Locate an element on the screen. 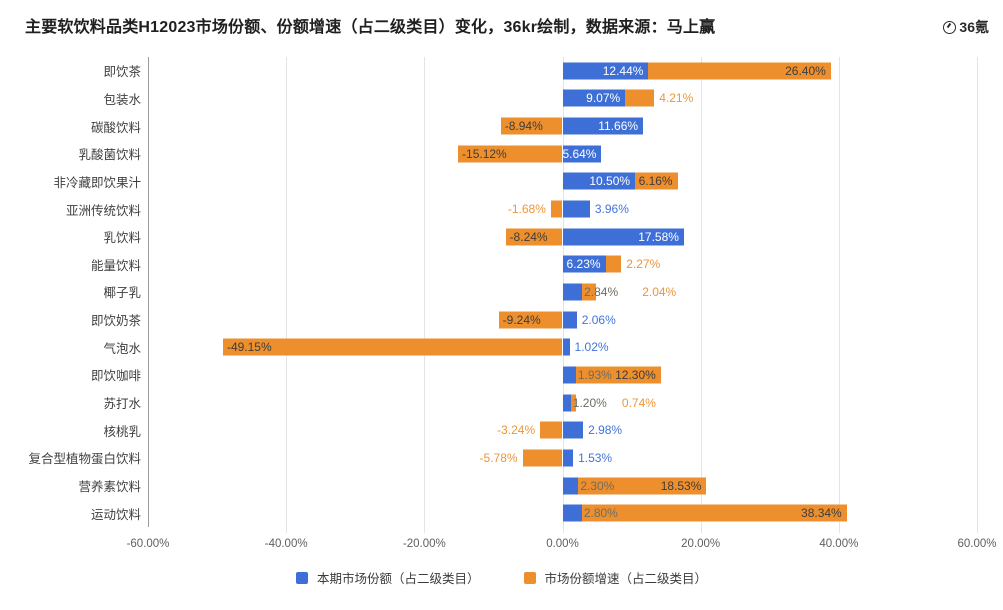  legend-swatch-growth is located at coordinates (529, 577).